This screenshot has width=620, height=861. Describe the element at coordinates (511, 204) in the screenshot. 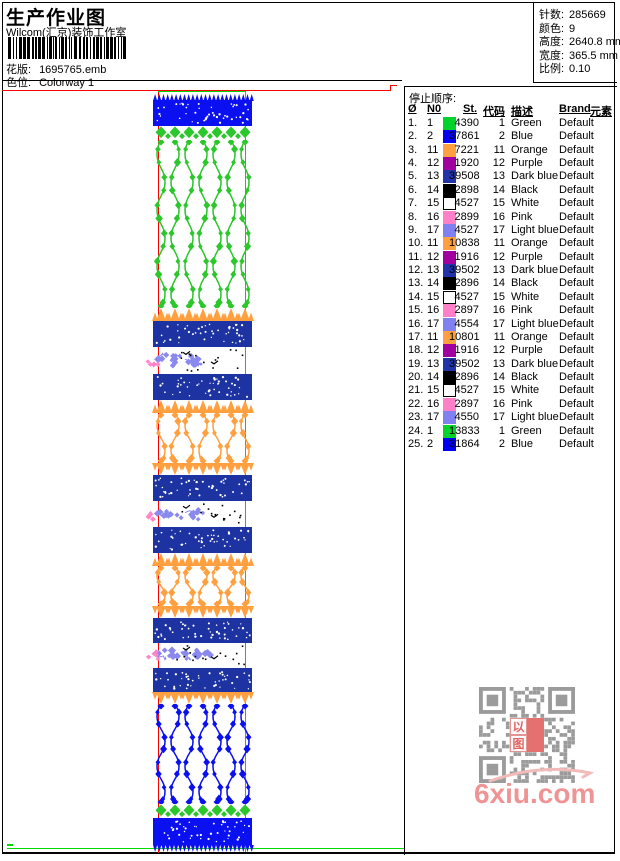

I see `stop-sequence-row: 7. 15 4527 15 White Default` at that location.